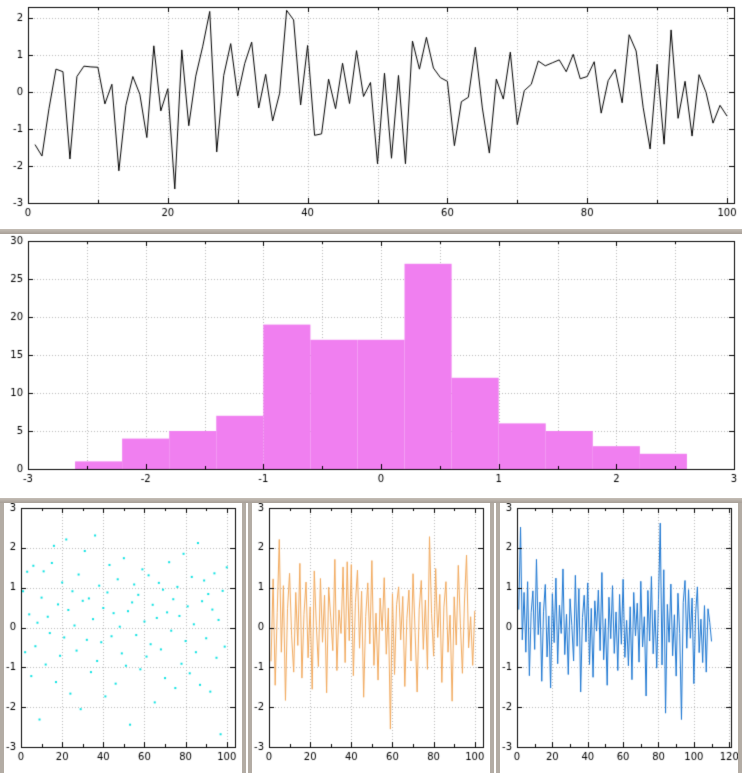 Image resolution: width=742 pixels, height=773 pixels. I want to click on orange-line-panel, so click(371, 638).